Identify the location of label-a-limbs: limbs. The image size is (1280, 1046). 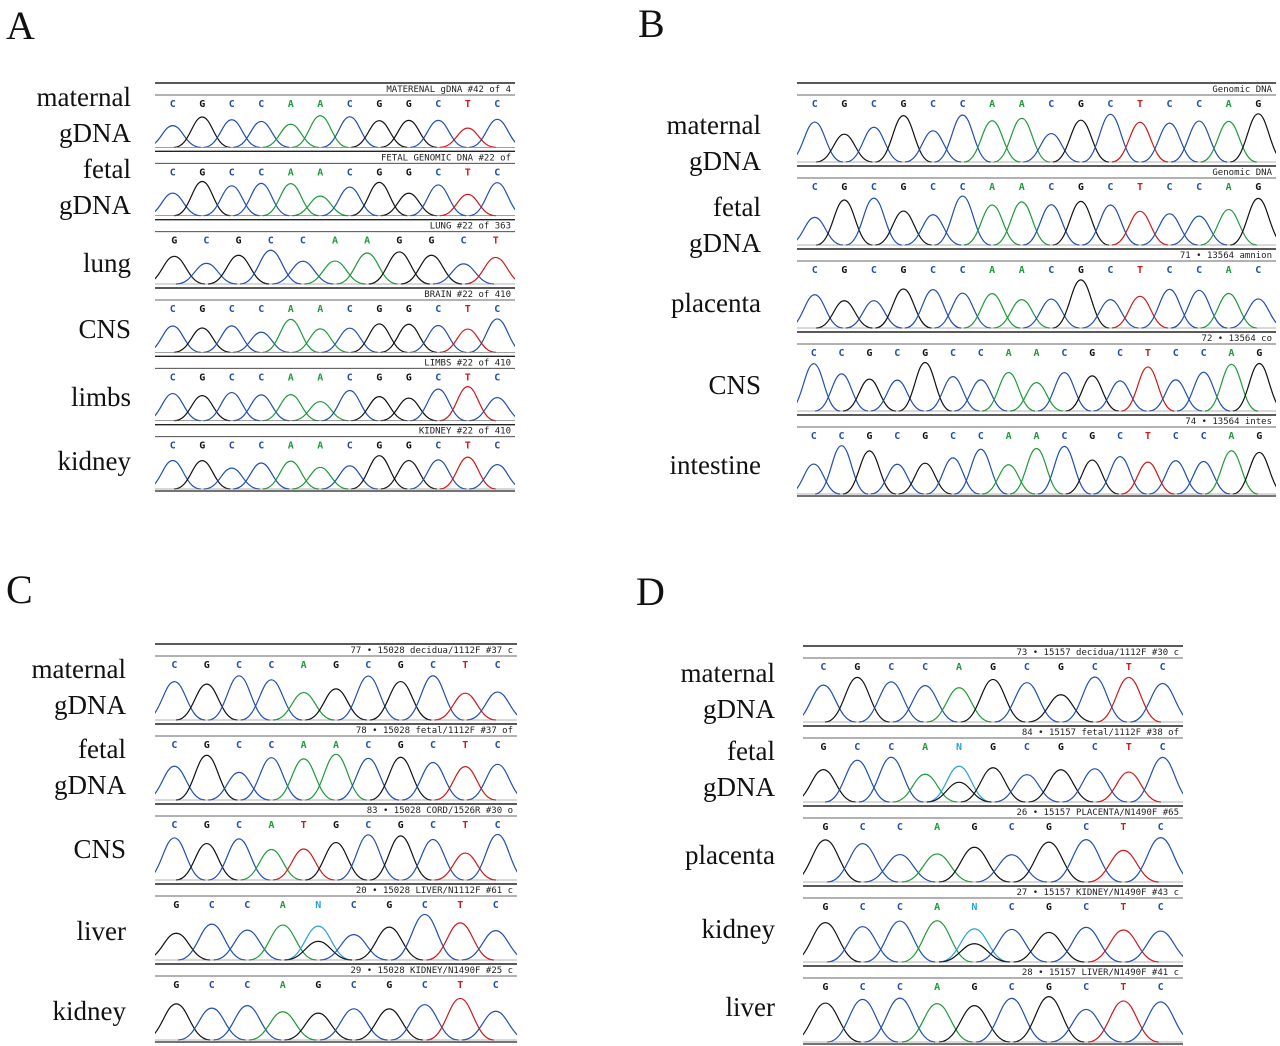
(100, 397).